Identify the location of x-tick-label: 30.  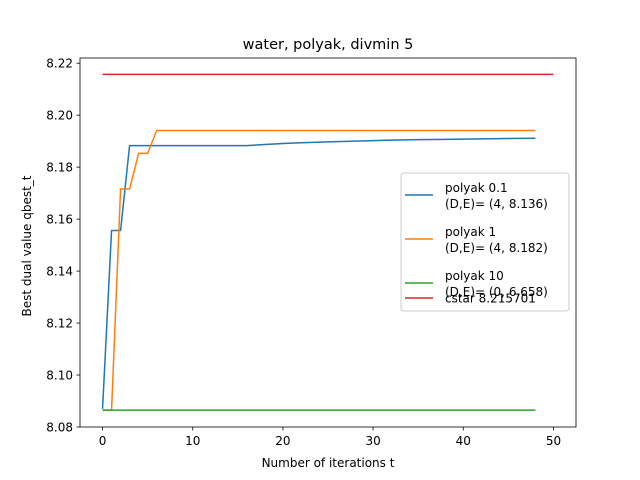
(372, 441).